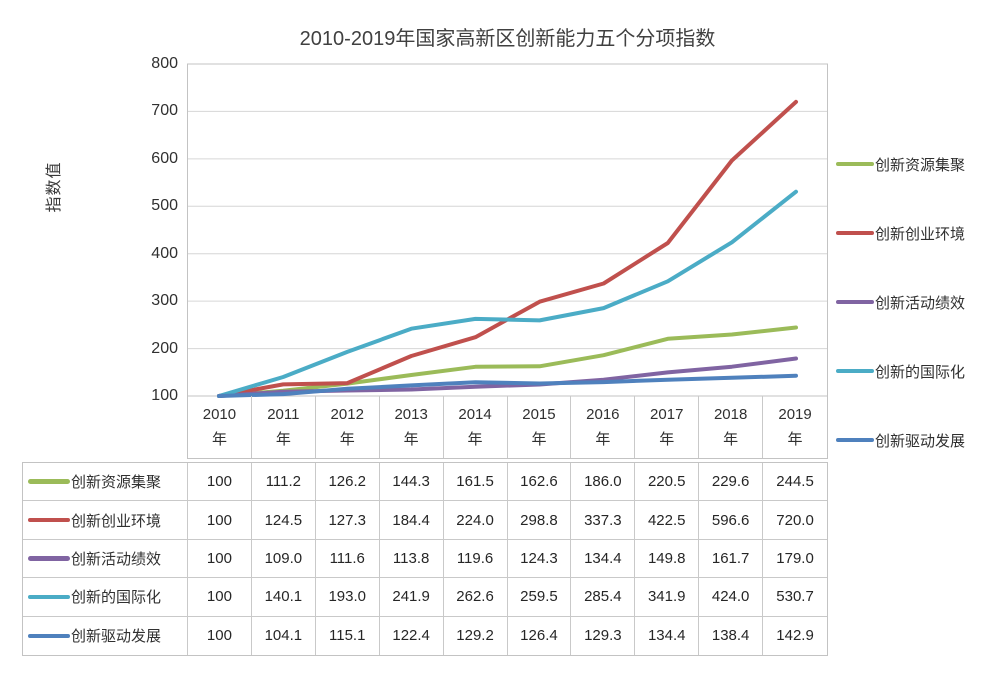 This screenshot has height=673, width=1000. I want to click on x-axis-category: 2018 年, so click(731, 427).